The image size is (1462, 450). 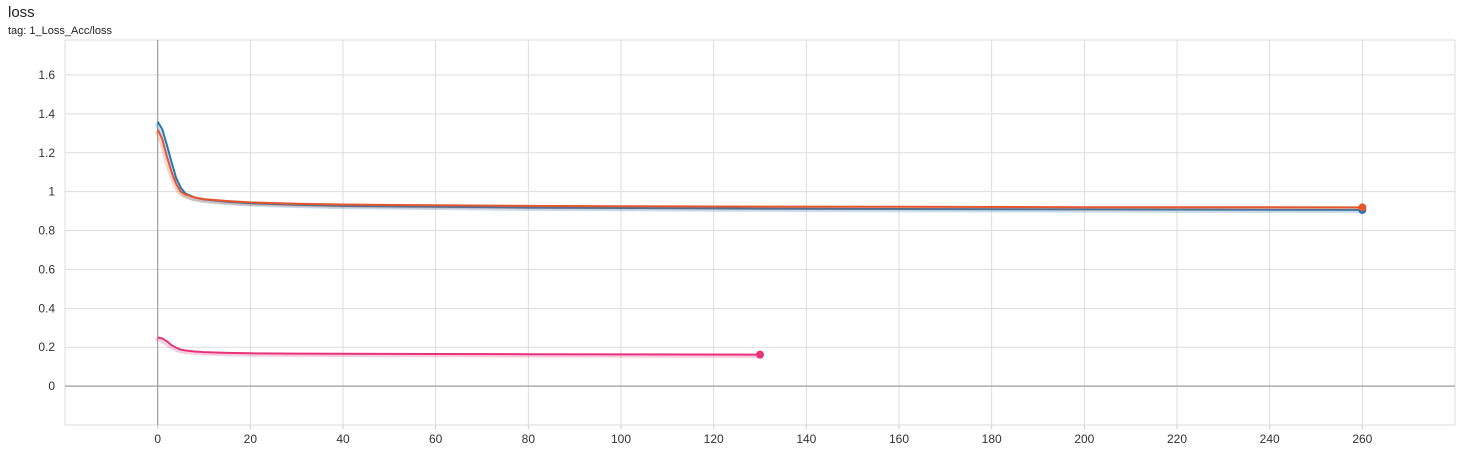 What do you see at coordinates (60, 31) in the screenshot?
I see `chart-tag: tag: 1_Loss_Acc/loss` at bounding box center [60, 31].